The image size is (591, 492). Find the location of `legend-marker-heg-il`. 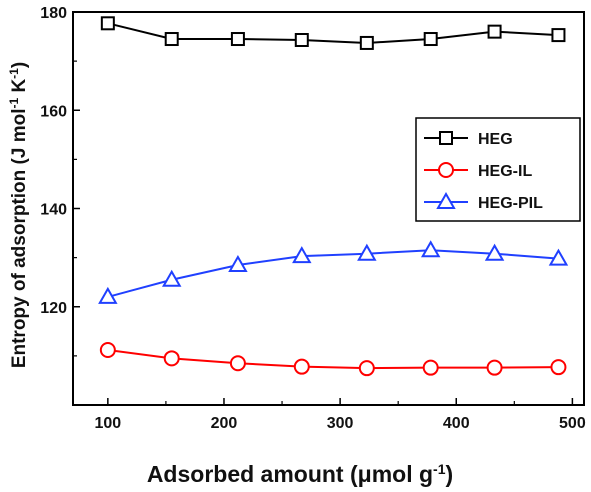

legend-marker-heg-il is located at coordinates (446, 170).